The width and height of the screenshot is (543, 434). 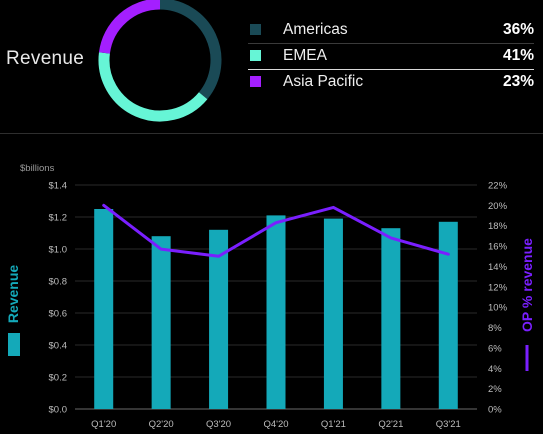 I want to click on legend-swatch-americas, so click(x=255, y=29).